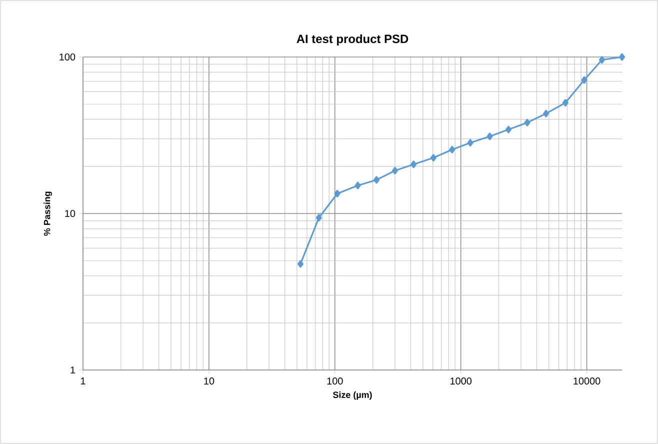 Image resolution: width=658 pixels, height=444 pixels. What do you see at coordinates (209, 381) in the screenshot?
I see `x-tick-label: 10` at bounding box center [209, 381].